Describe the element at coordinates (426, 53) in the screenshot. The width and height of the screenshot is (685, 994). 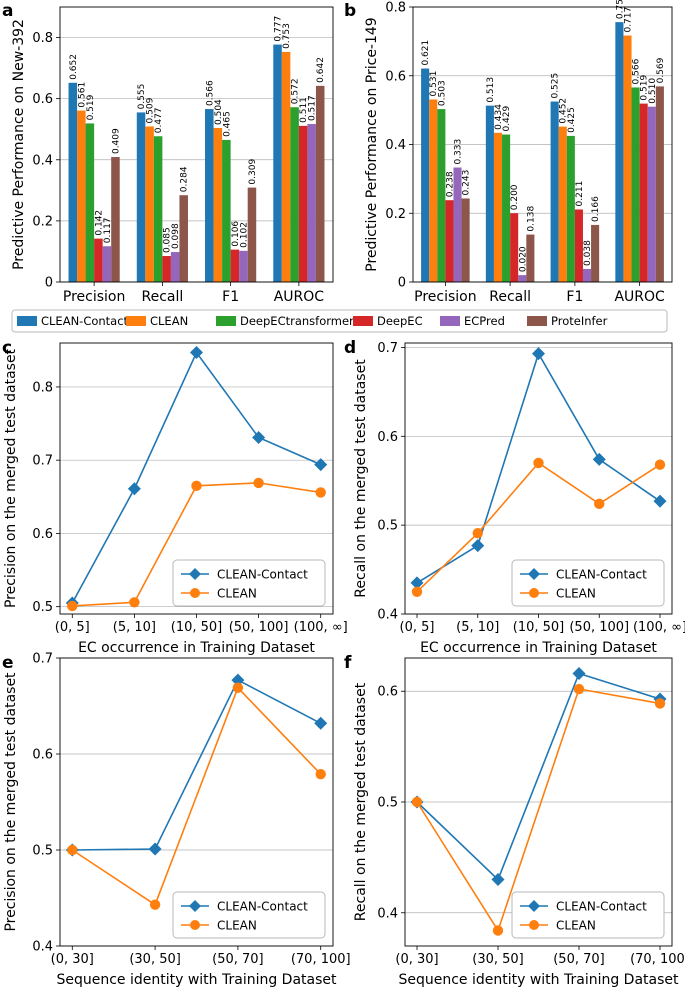
I see `bar-value-label: 0.621` at that location.